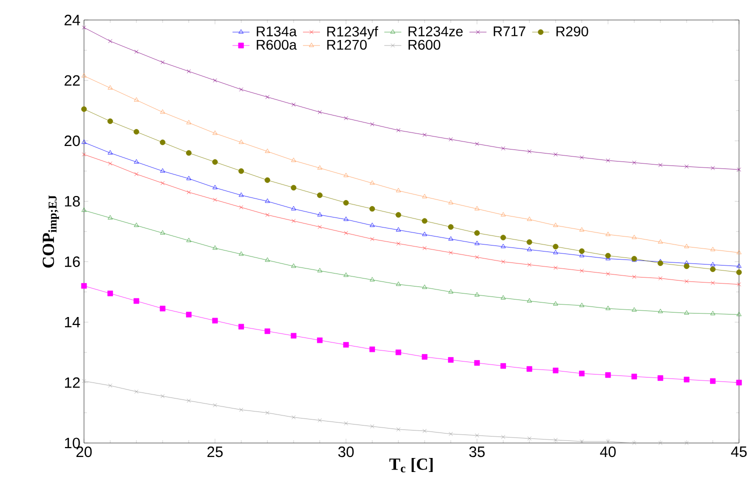 The width and height of the screenshot is (751, 485). What do you see at coordinates (72, 141) in the screenshot?
I see `y-tick-label: 20` at bounding box center [72, 141].